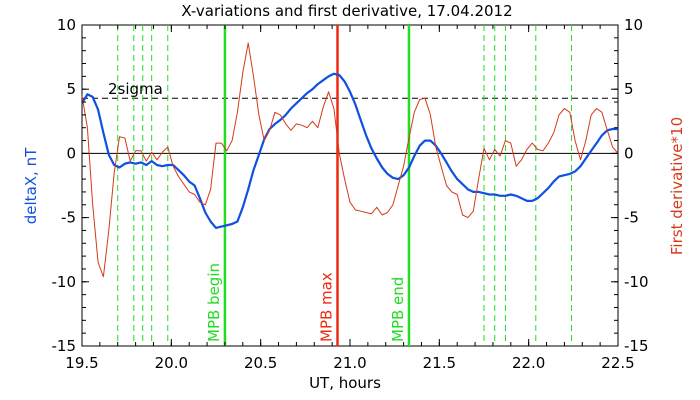 Image resolution: width=700 pixels, height=400 pixels. Describe the element at coordinates (81, 363) in the screenshot. I see `x-tick-label: 19.5` at that location.